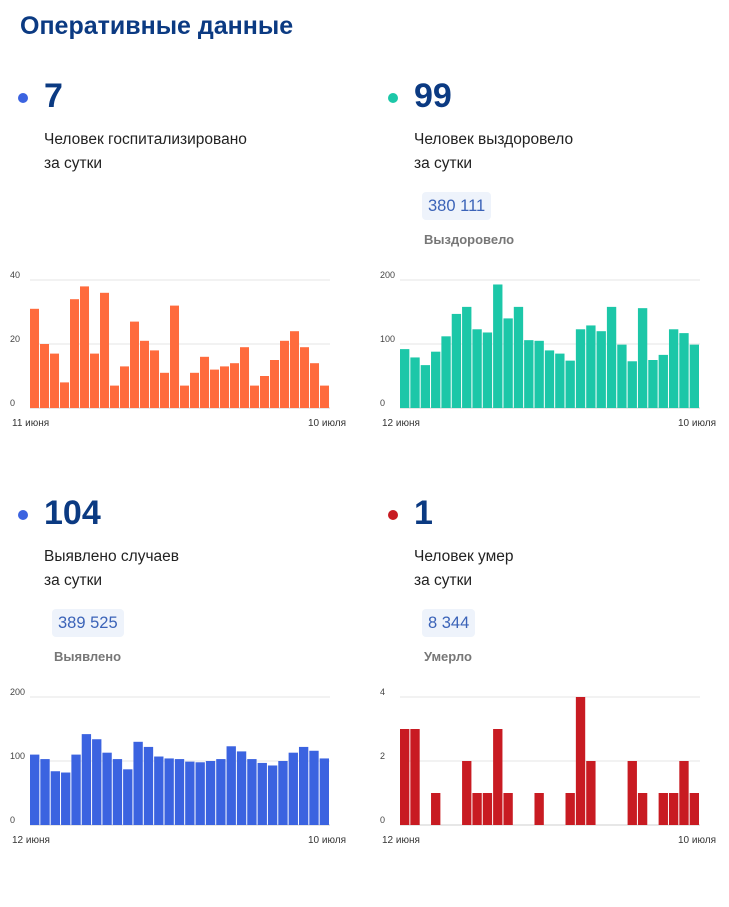  Describe the element at coordinates (464, 556) in the screenshot. I see `desc-line: Человек умер` at that location.